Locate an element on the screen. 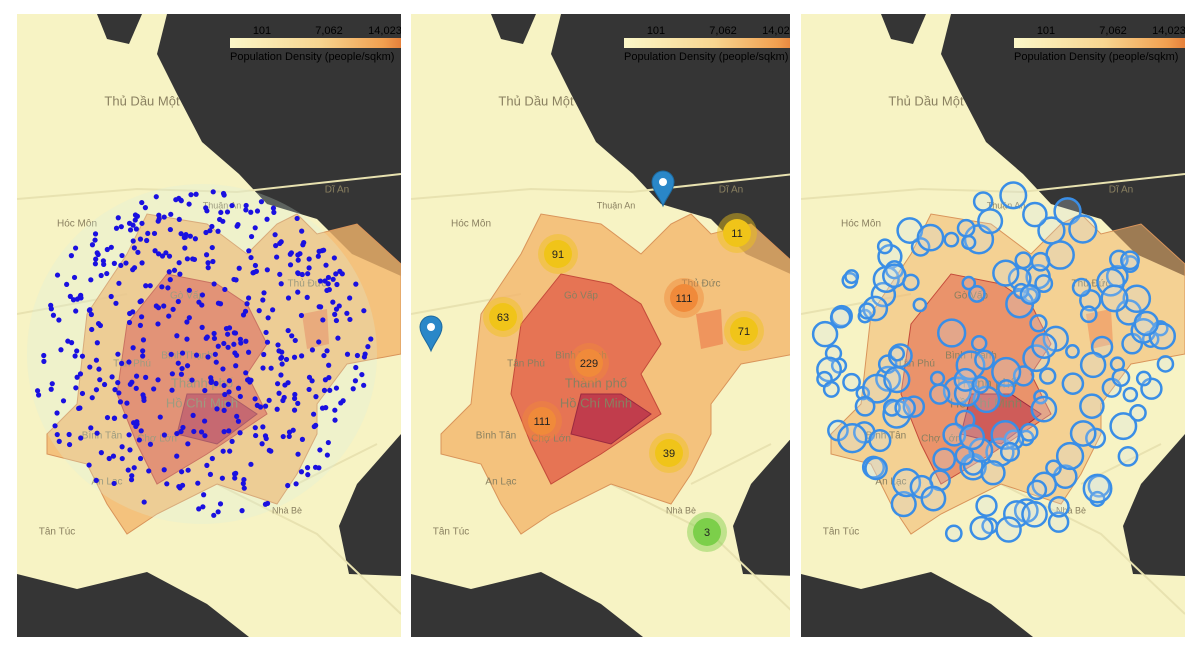  legend-bar is located at coordinates (315, 43).